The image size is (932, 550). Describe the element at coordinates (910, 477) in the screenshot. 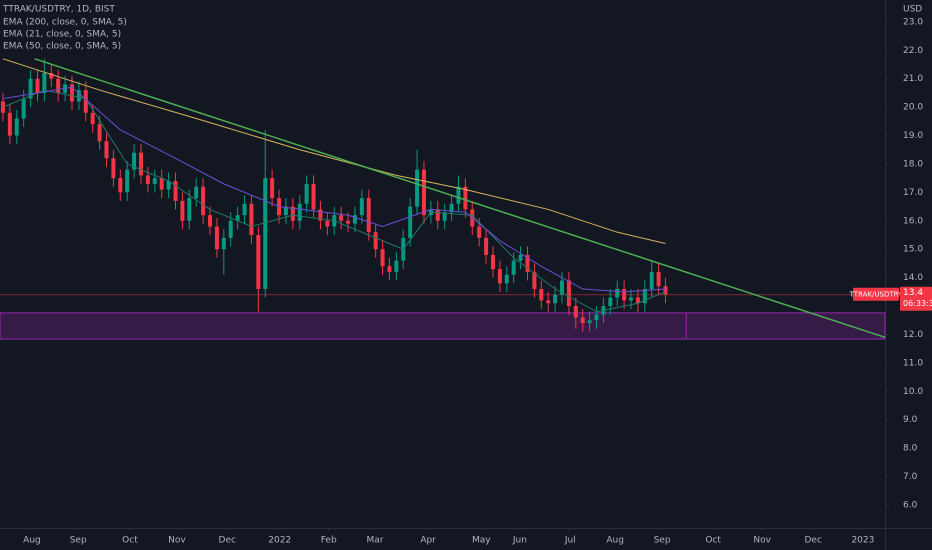

I see `y-tick-label: 7.0` at that location.